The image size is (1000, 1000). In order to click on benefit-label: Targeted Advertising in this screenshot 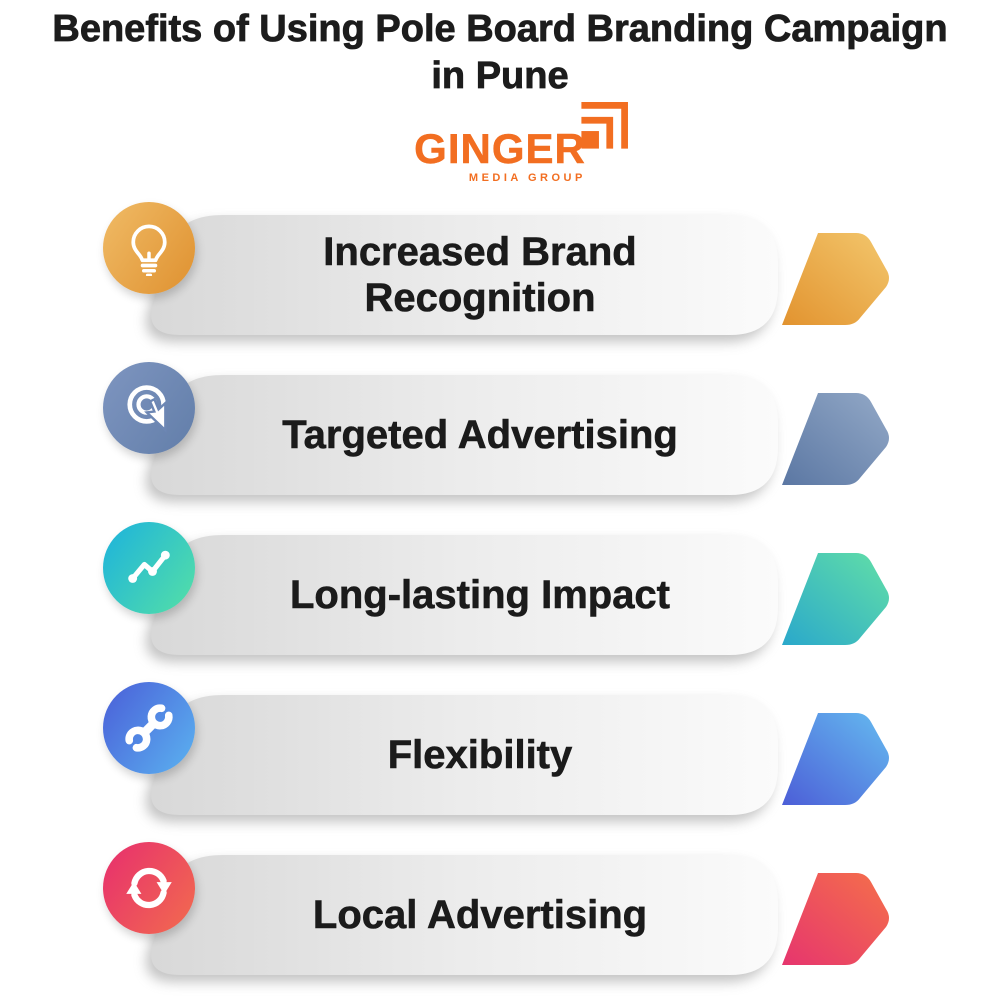, I will do `click(480, 435)`.